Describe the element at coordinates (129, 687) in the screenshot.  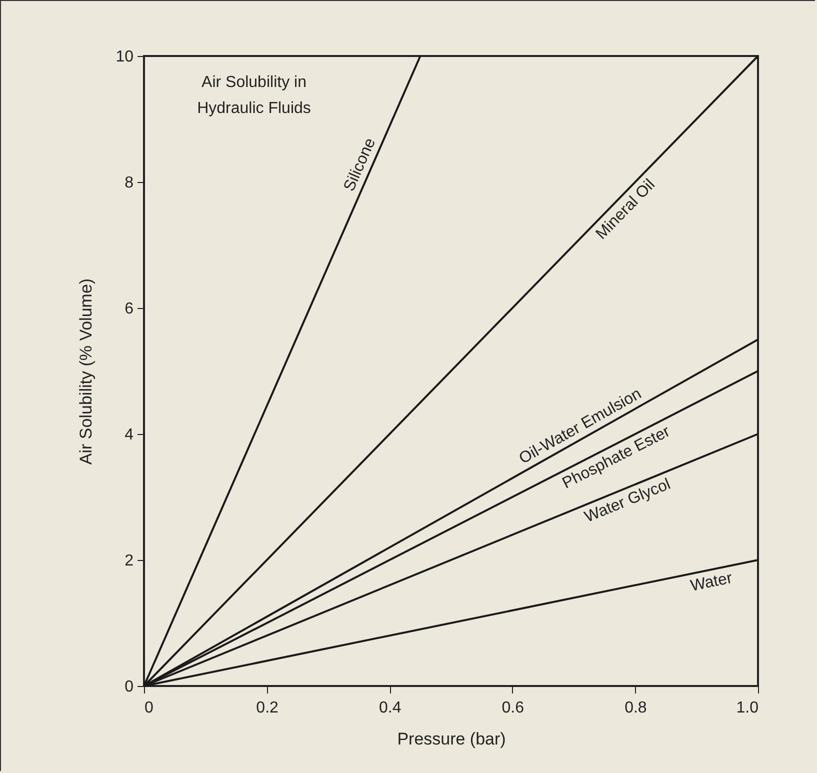
I see `y-tick-label: 0` at that location.